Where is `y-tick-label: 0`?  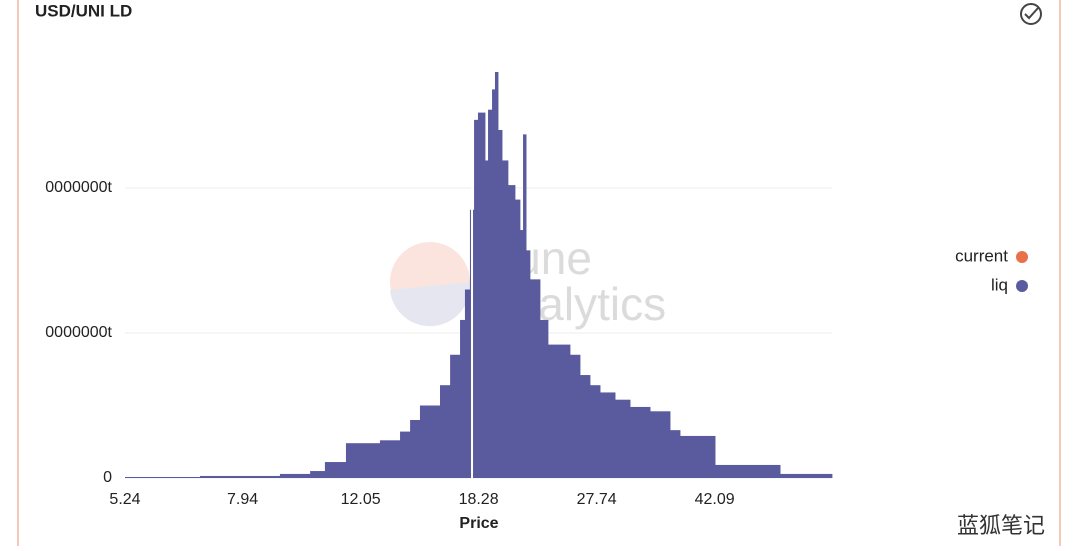 y-tick-label: 0 is located at coordinates (107, 477).